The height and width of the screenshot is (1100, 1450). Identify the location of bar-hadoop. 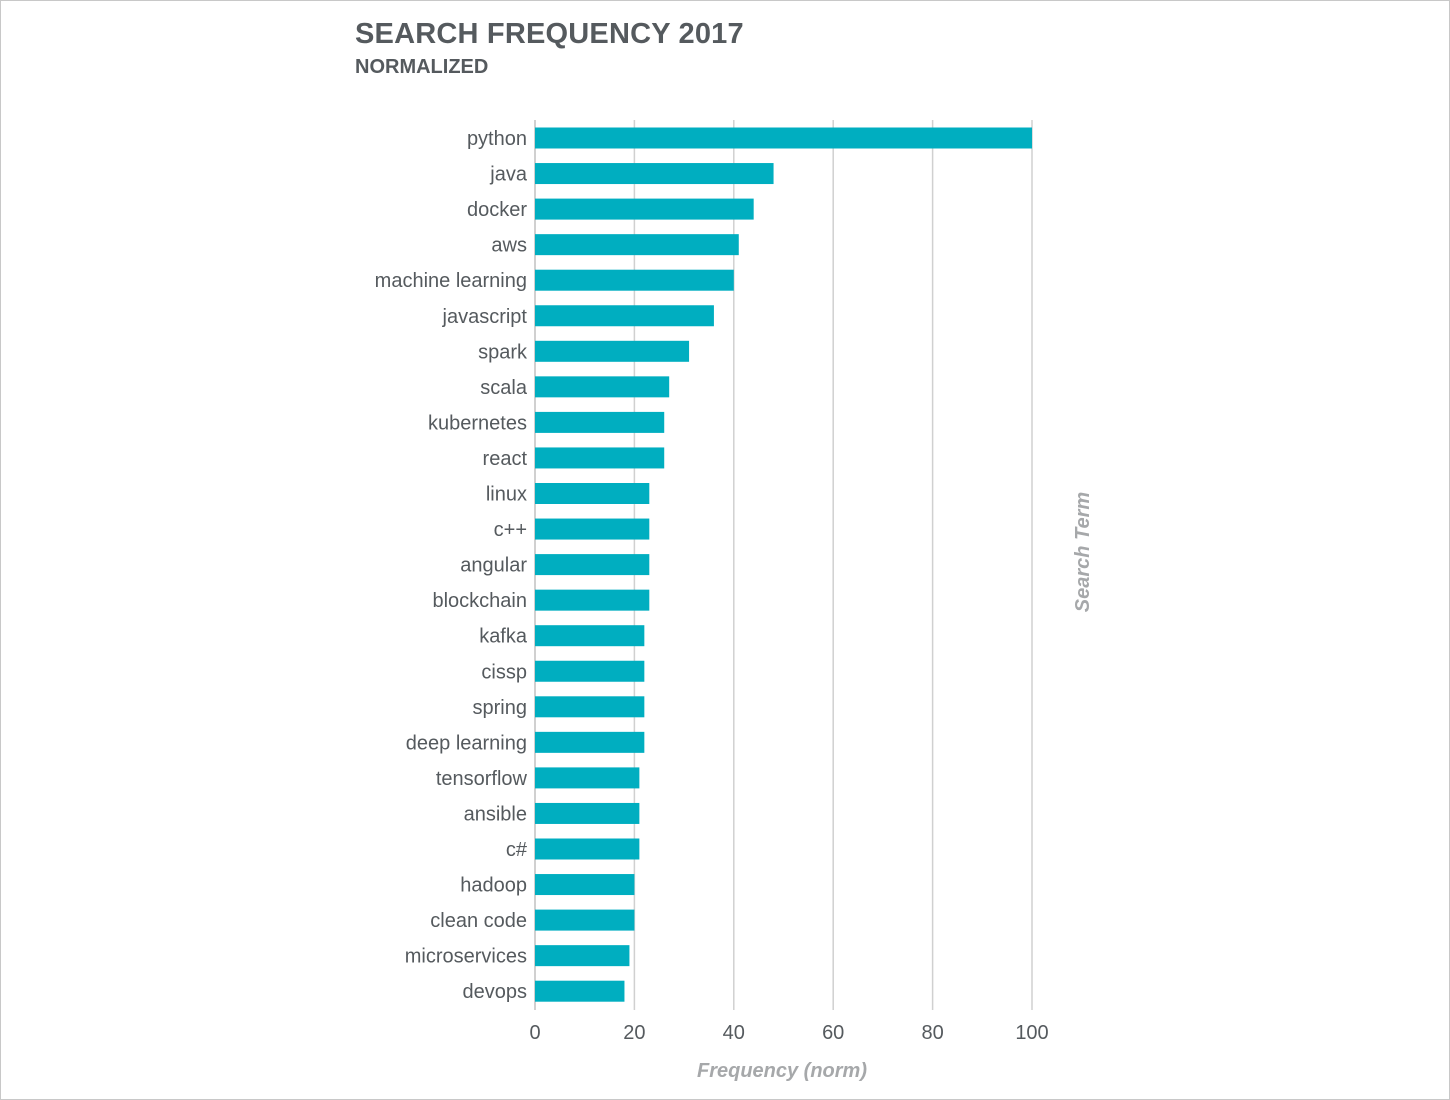
(585, 885).